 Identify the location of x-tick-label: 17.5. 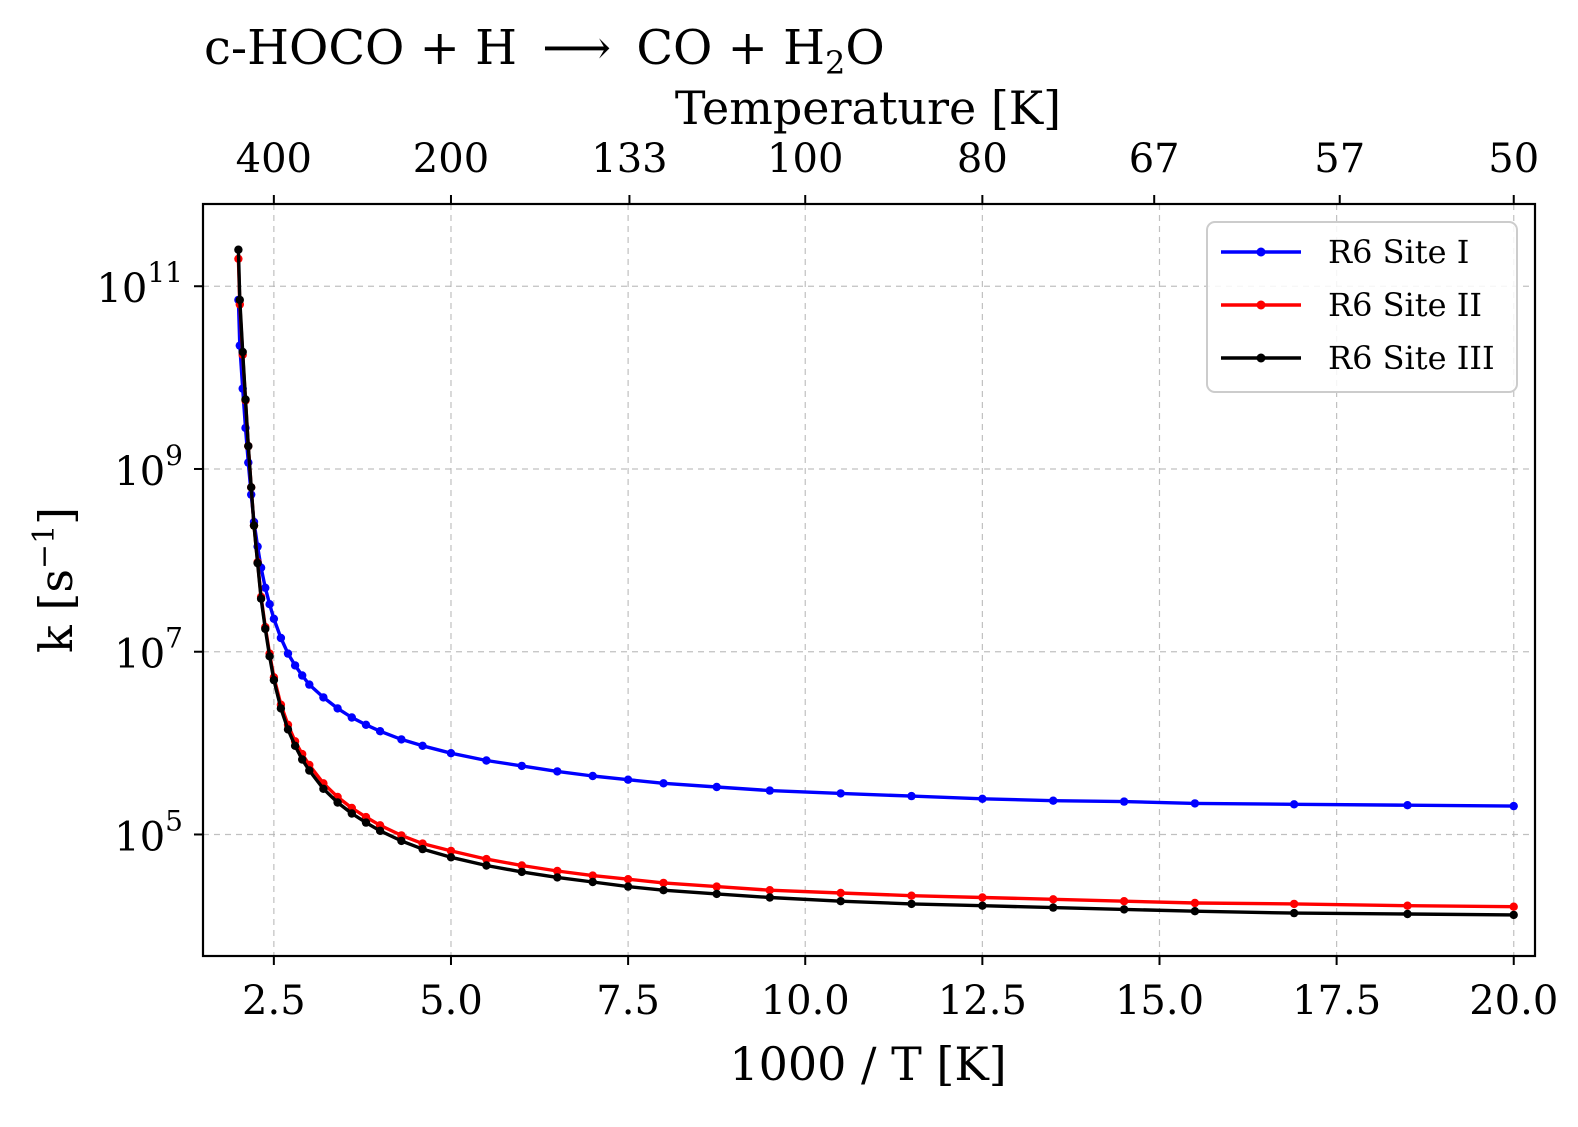
(1336, 1001).